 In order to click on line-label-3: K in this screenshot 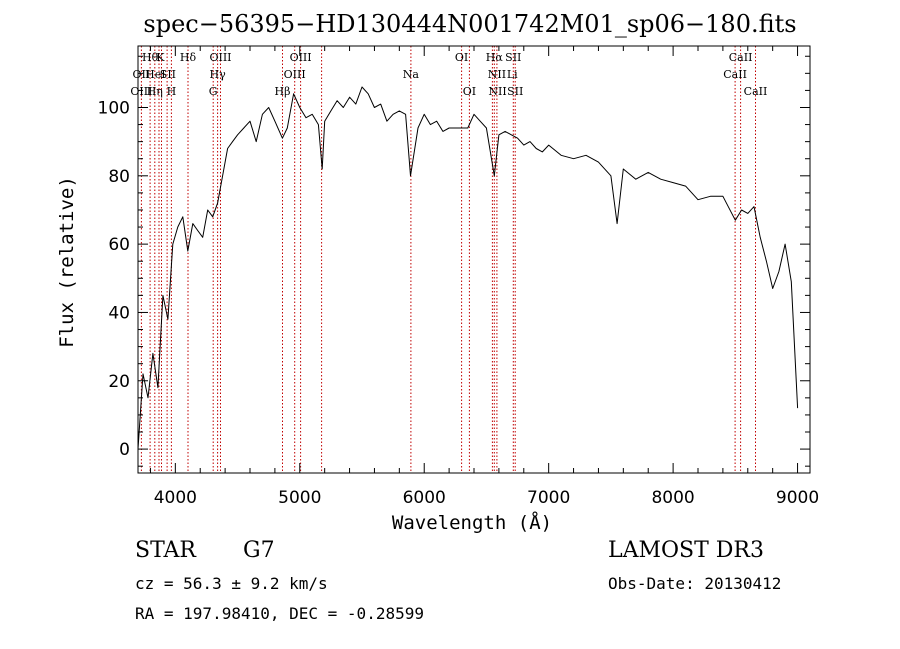, I will do `click(160, 57)`.